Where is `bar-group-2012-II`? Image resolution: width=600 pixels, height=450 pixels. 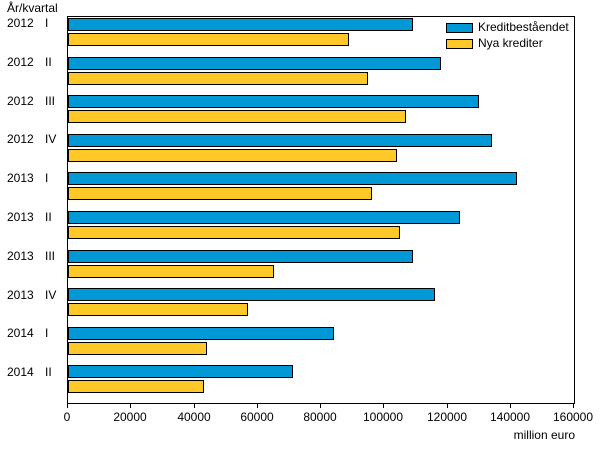
bar-group-2012-II is located at coordinates (321, 75).